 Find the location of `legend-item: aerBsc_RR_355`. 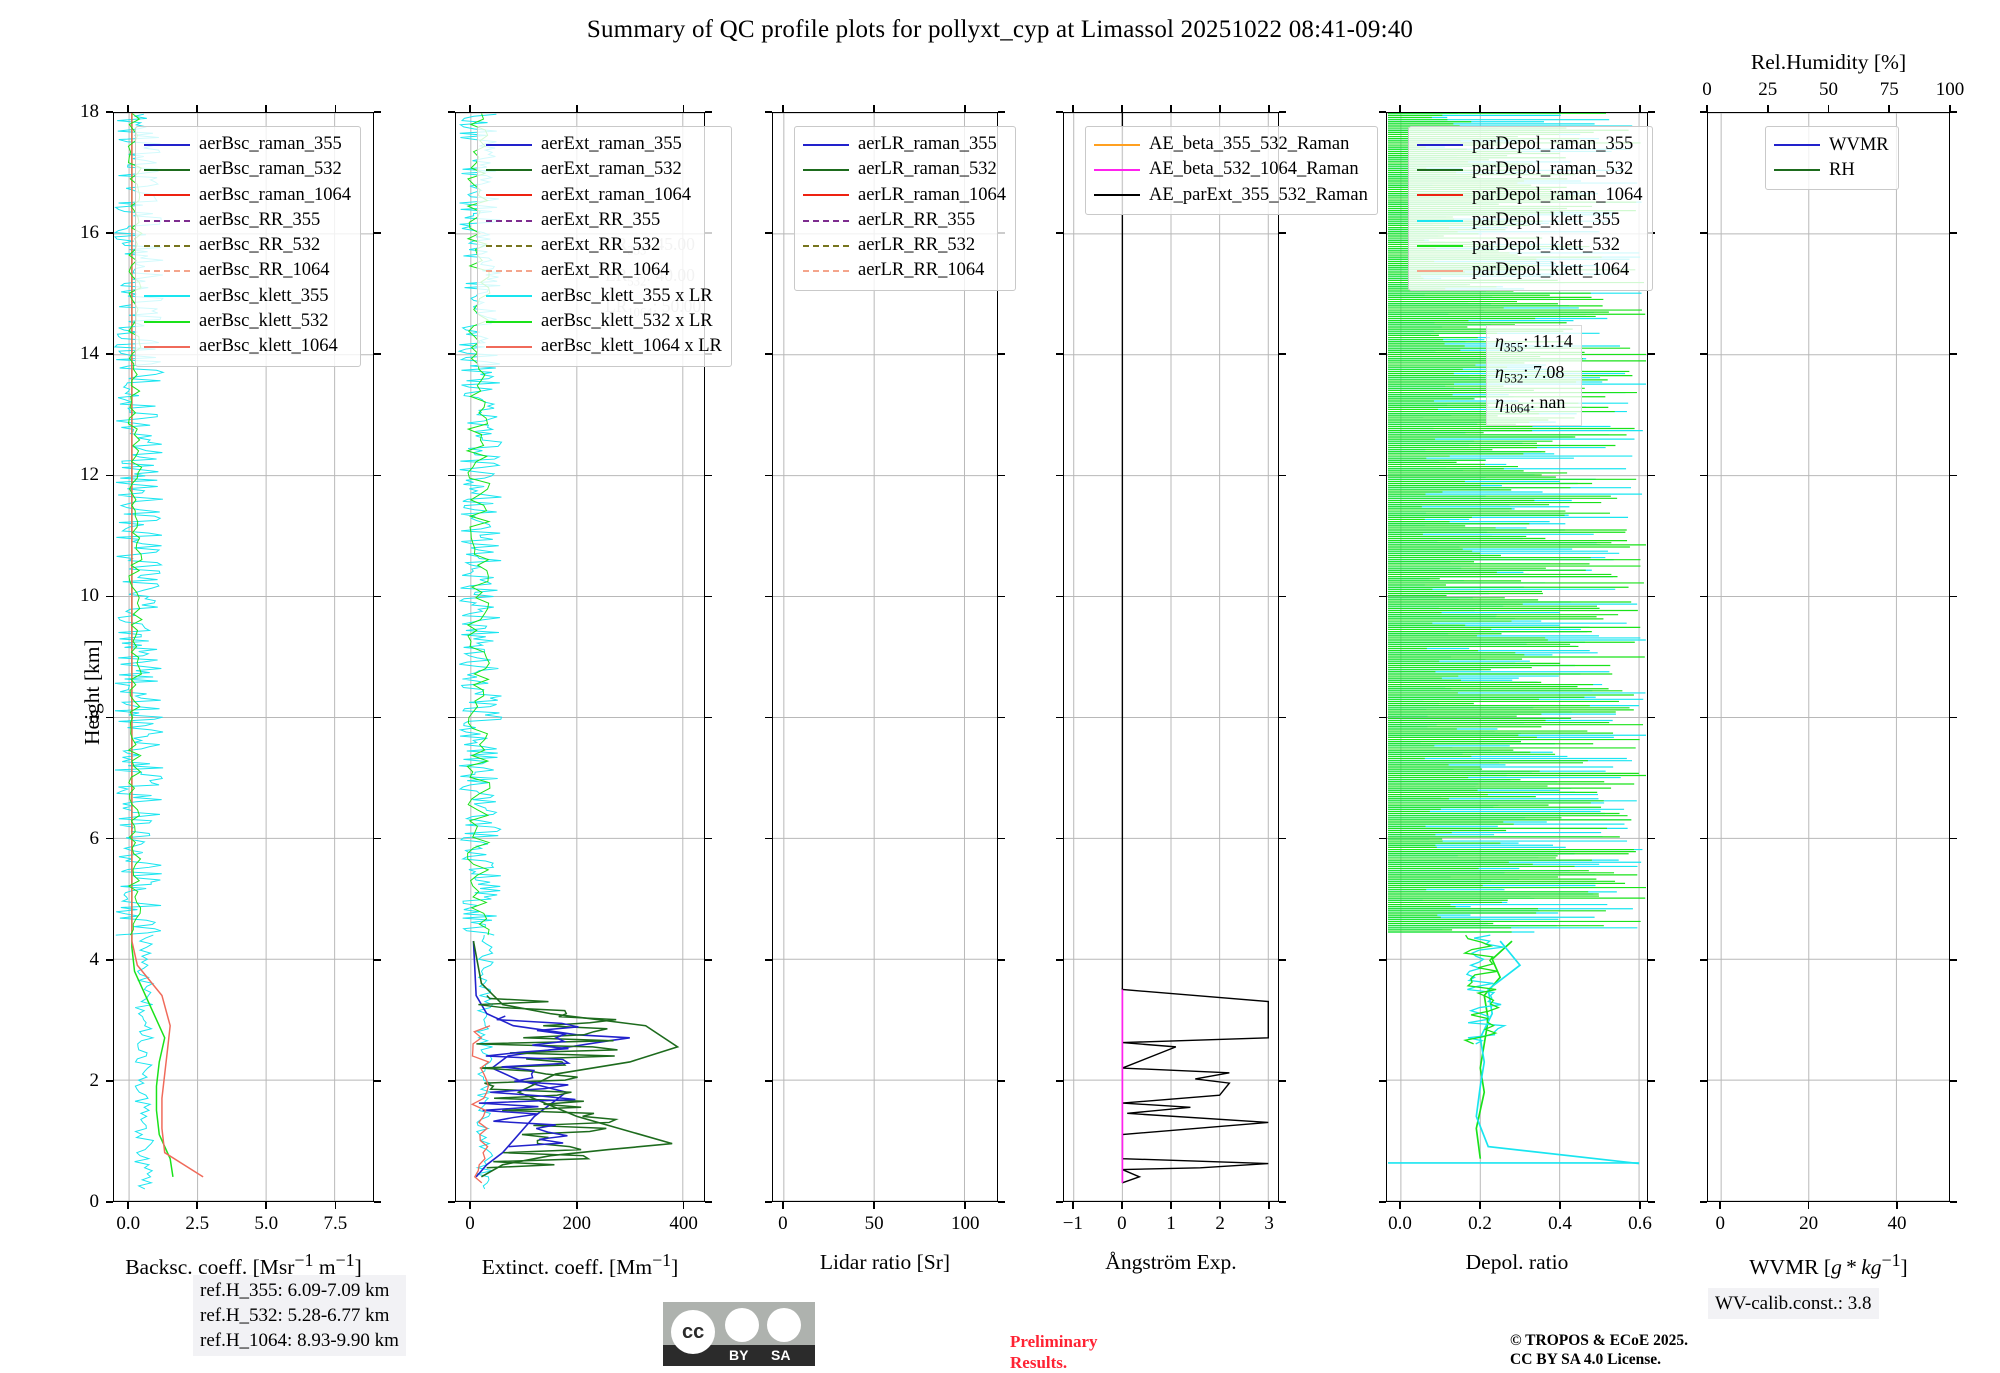

legend-item: aerBsc_RR_355 is located at coordinates (247, 220).